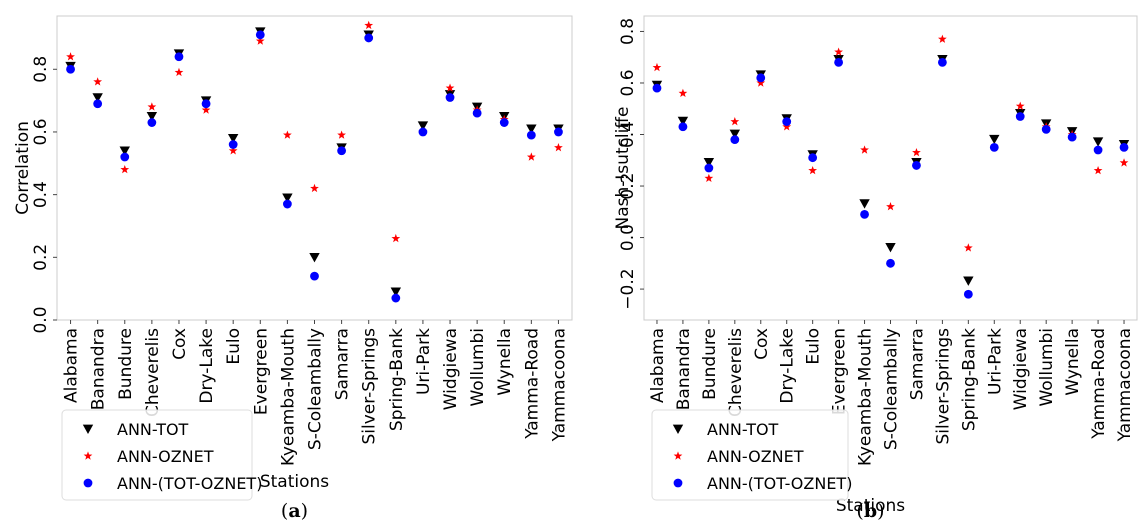 This screenshot has height=525, width=1147. What do you see at coordinates (1073, 362) in the screenshot?
I see `x-tick-label: Wynella` at bounding box center [1073, 362].